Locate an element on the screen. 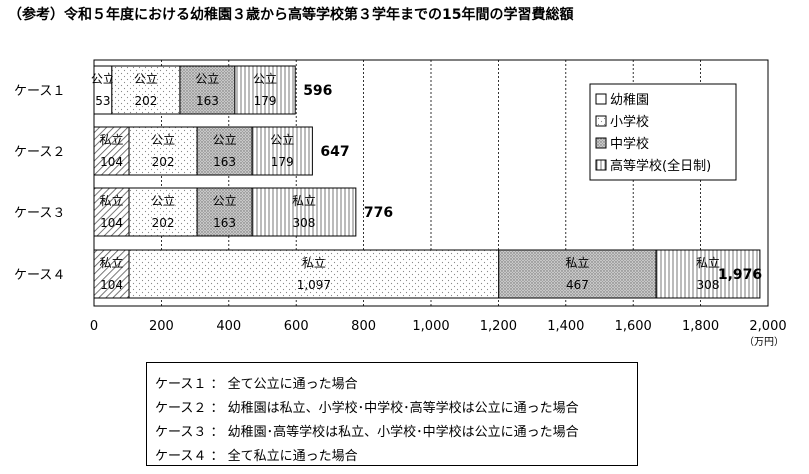 Image resolution: width=809 pixels, height=474 pixels. note-case-1: ケース１ ： 全て公立に通った場合 is located at coordinates (256, 384).